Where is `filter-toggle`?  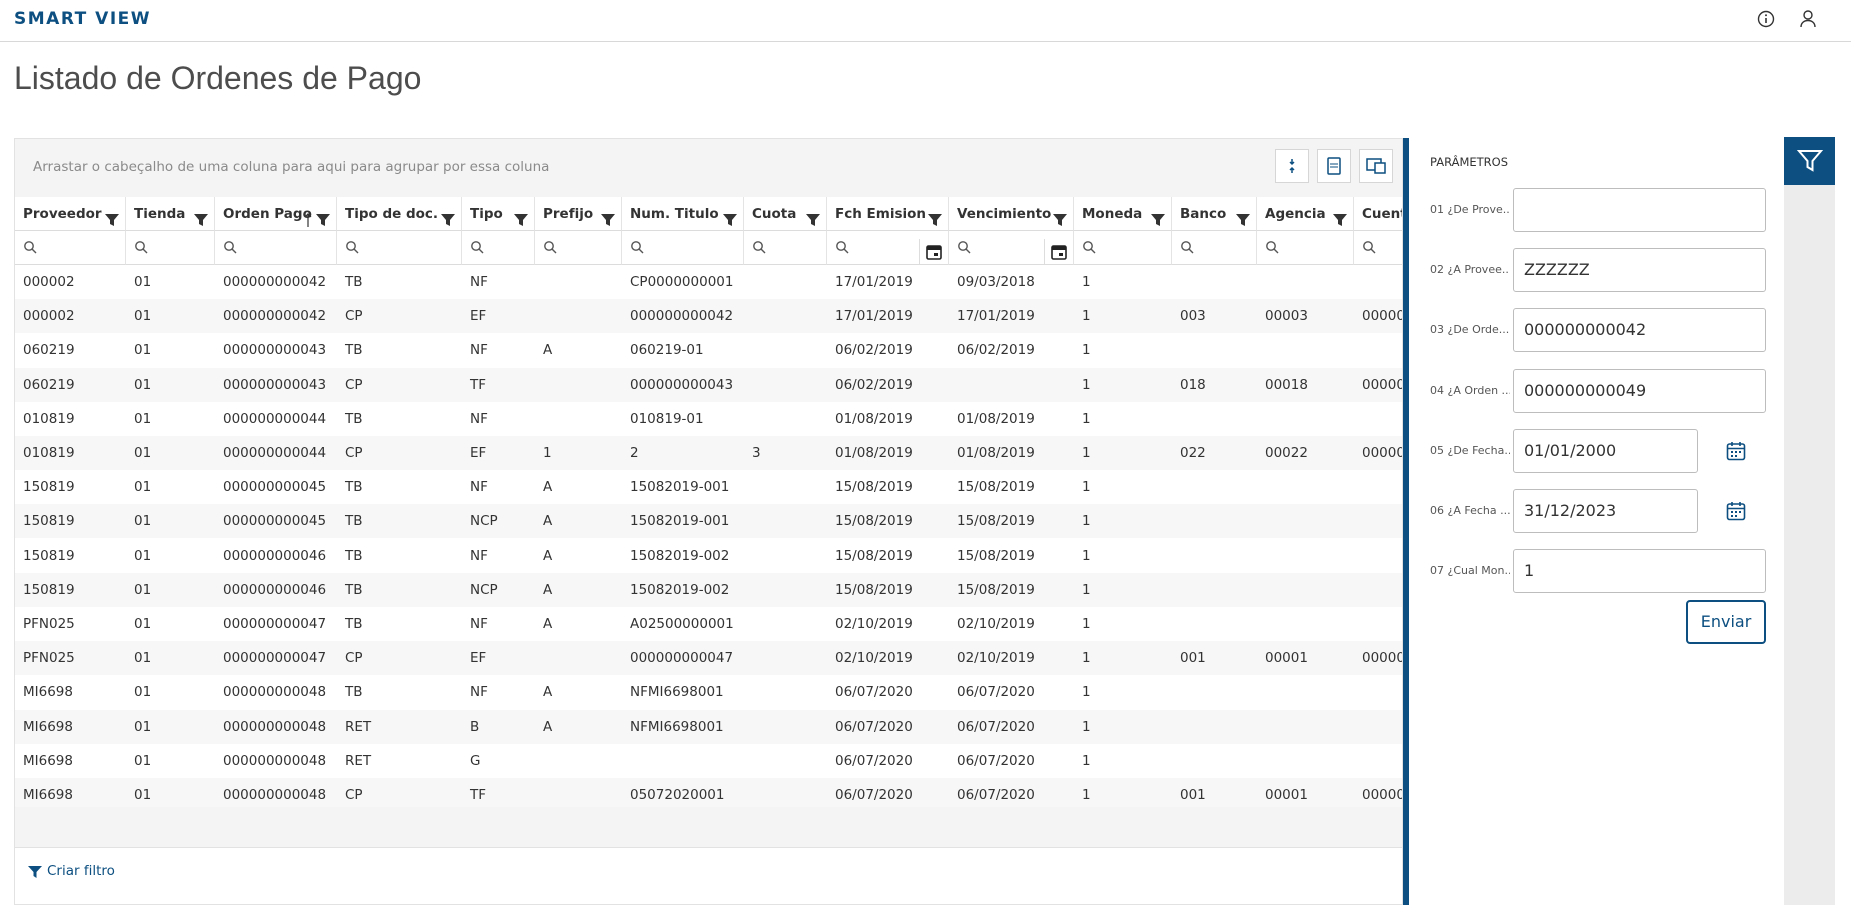
filter-toggle is located at coordinates (1809, 161).